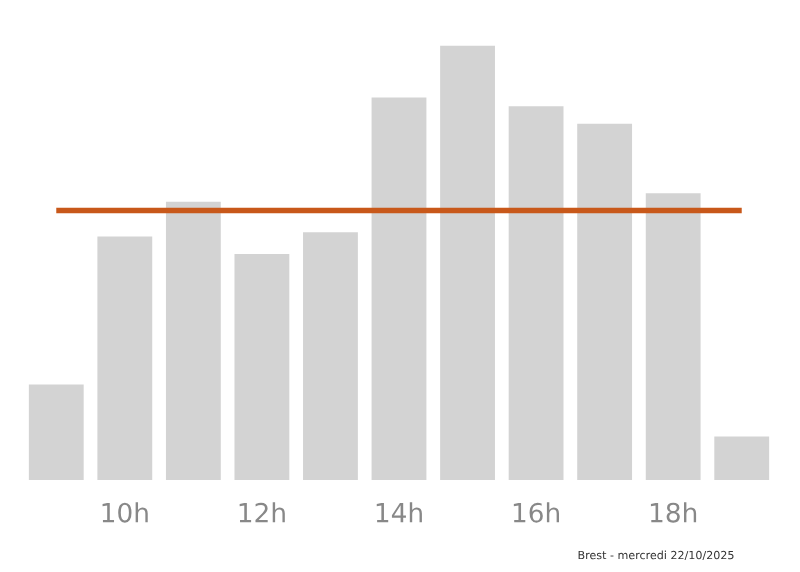 This screenshot has width=800, height=572. I want to click on x-tick-label: 14h, so click(399, 512).